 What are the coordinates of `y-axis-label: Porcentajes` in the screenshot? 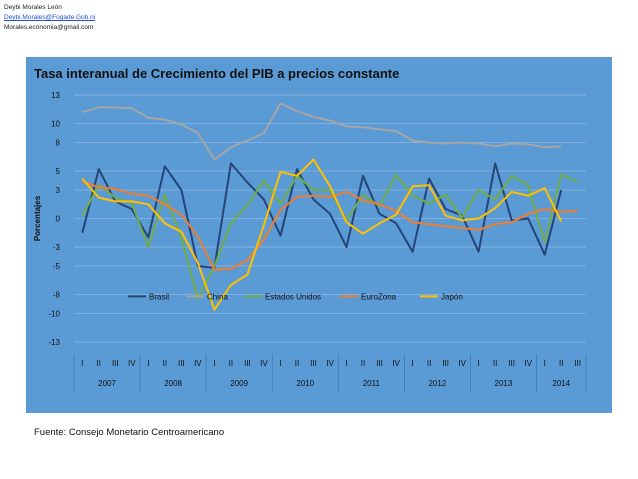 It's located at (37, 218).